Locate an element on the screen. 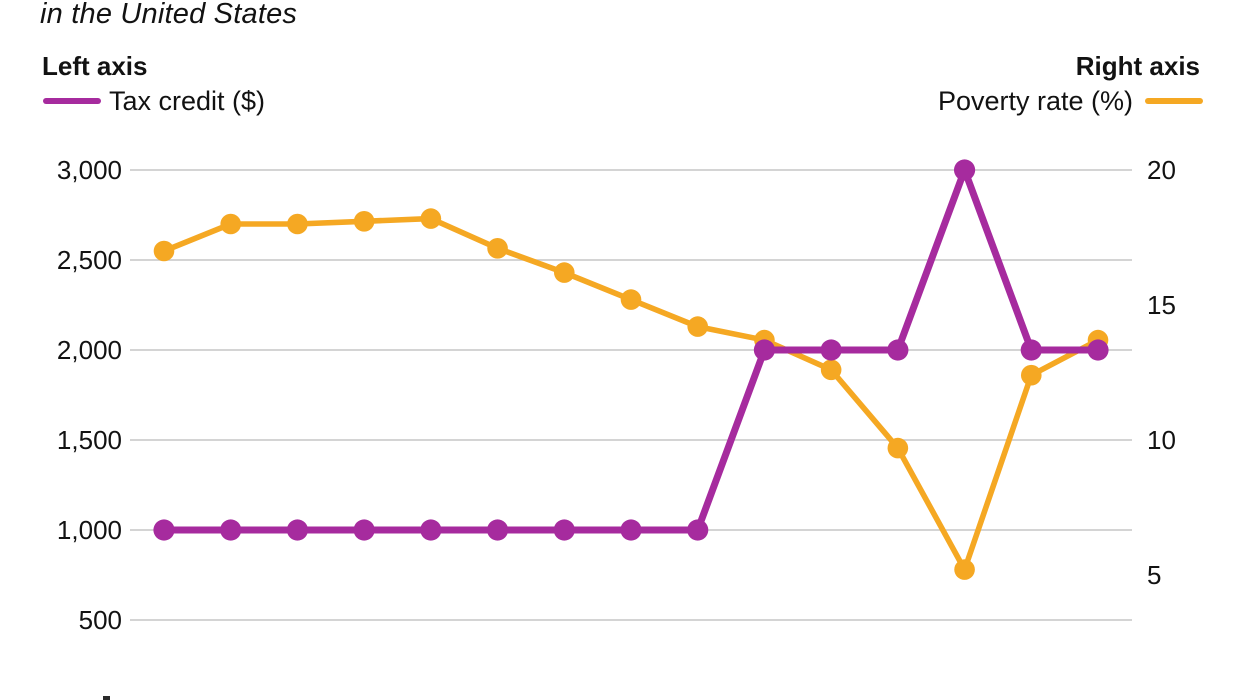 This screenshot has height=700, width=1245. right-axis-header: Right axis is located at coordinates (1137, 66).